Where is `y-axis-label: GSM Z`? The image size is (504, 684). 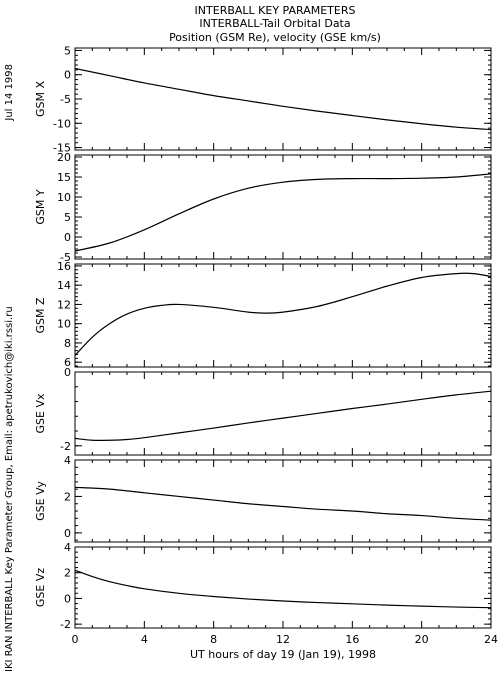
y-axis-label: GSM Z is located at coordinates (40, 315).